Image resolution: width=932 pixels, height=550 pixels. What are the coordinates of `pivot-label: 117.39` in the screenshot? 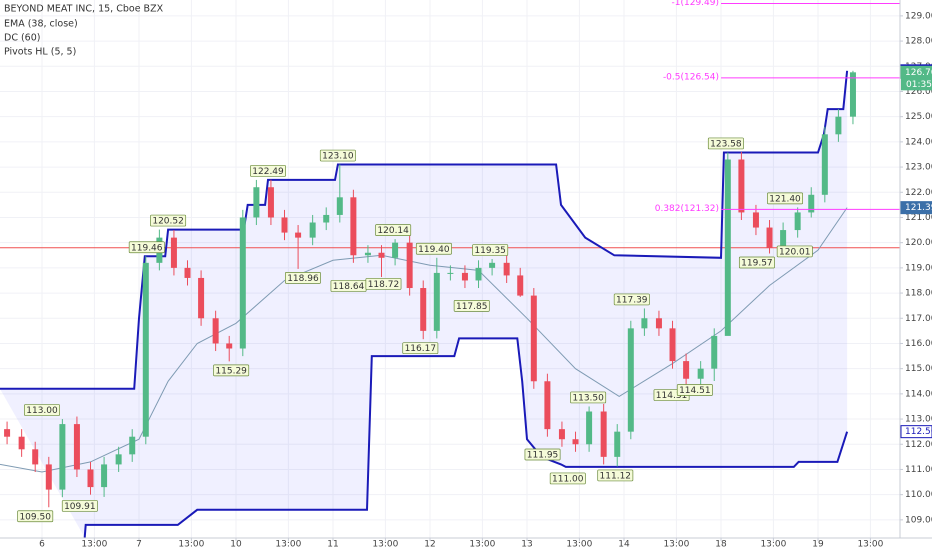 It's located at (632, 300).